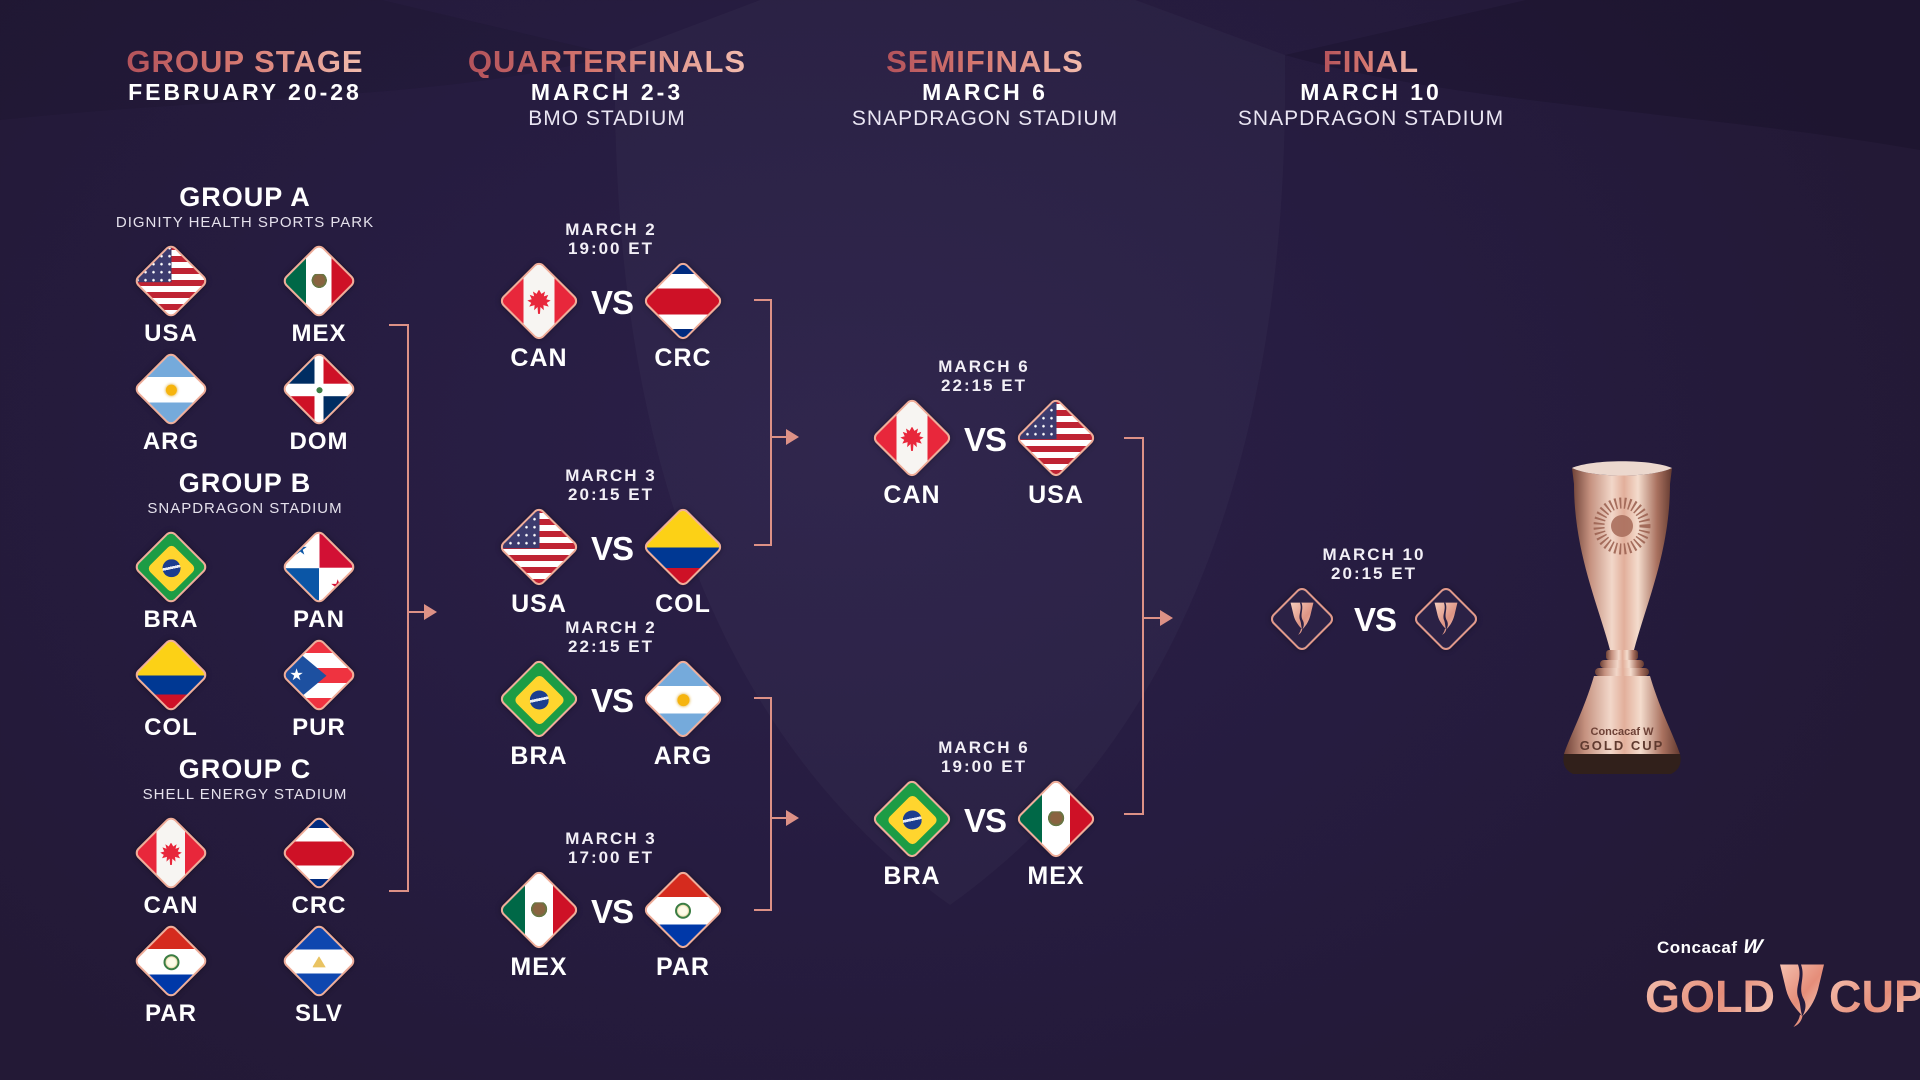 The image size is (1920, 1080). Describe the element at coordinates (1710, 947) in the screenshot. I see `concacaf-wordmark: Concacaf W` at that location.